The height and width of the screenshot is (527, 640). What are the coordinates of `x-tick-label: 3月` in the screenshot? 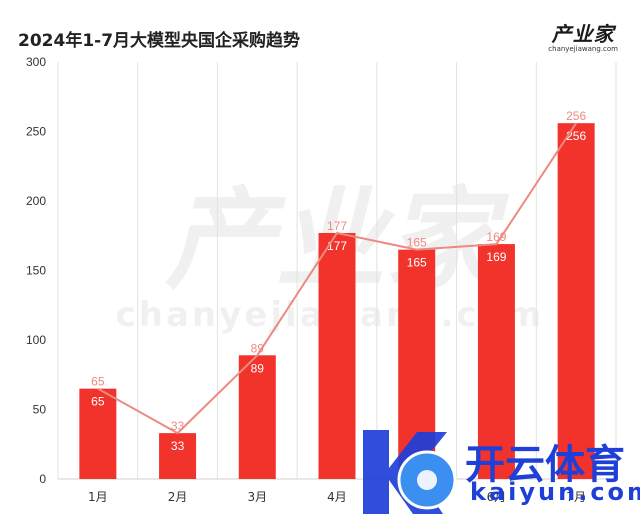 It's located at (257, 497).